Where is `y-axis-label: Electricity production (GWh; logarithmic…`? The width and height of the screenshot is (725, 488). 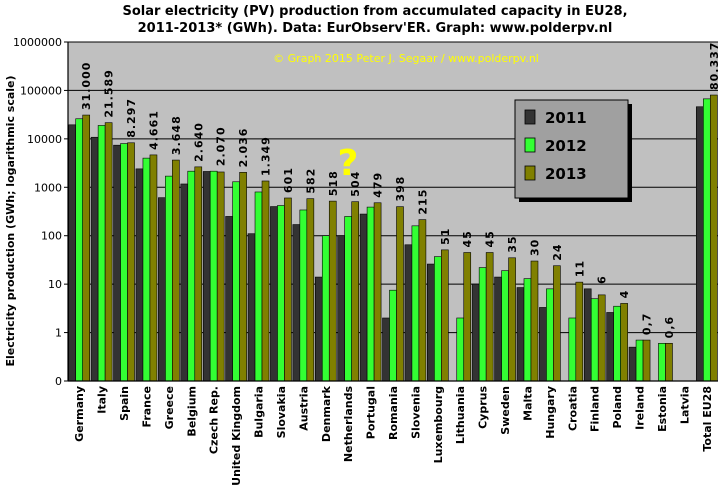 y-axis-label: Electricity production (GWh; logarithmic… is located at coordinates (10, 220).